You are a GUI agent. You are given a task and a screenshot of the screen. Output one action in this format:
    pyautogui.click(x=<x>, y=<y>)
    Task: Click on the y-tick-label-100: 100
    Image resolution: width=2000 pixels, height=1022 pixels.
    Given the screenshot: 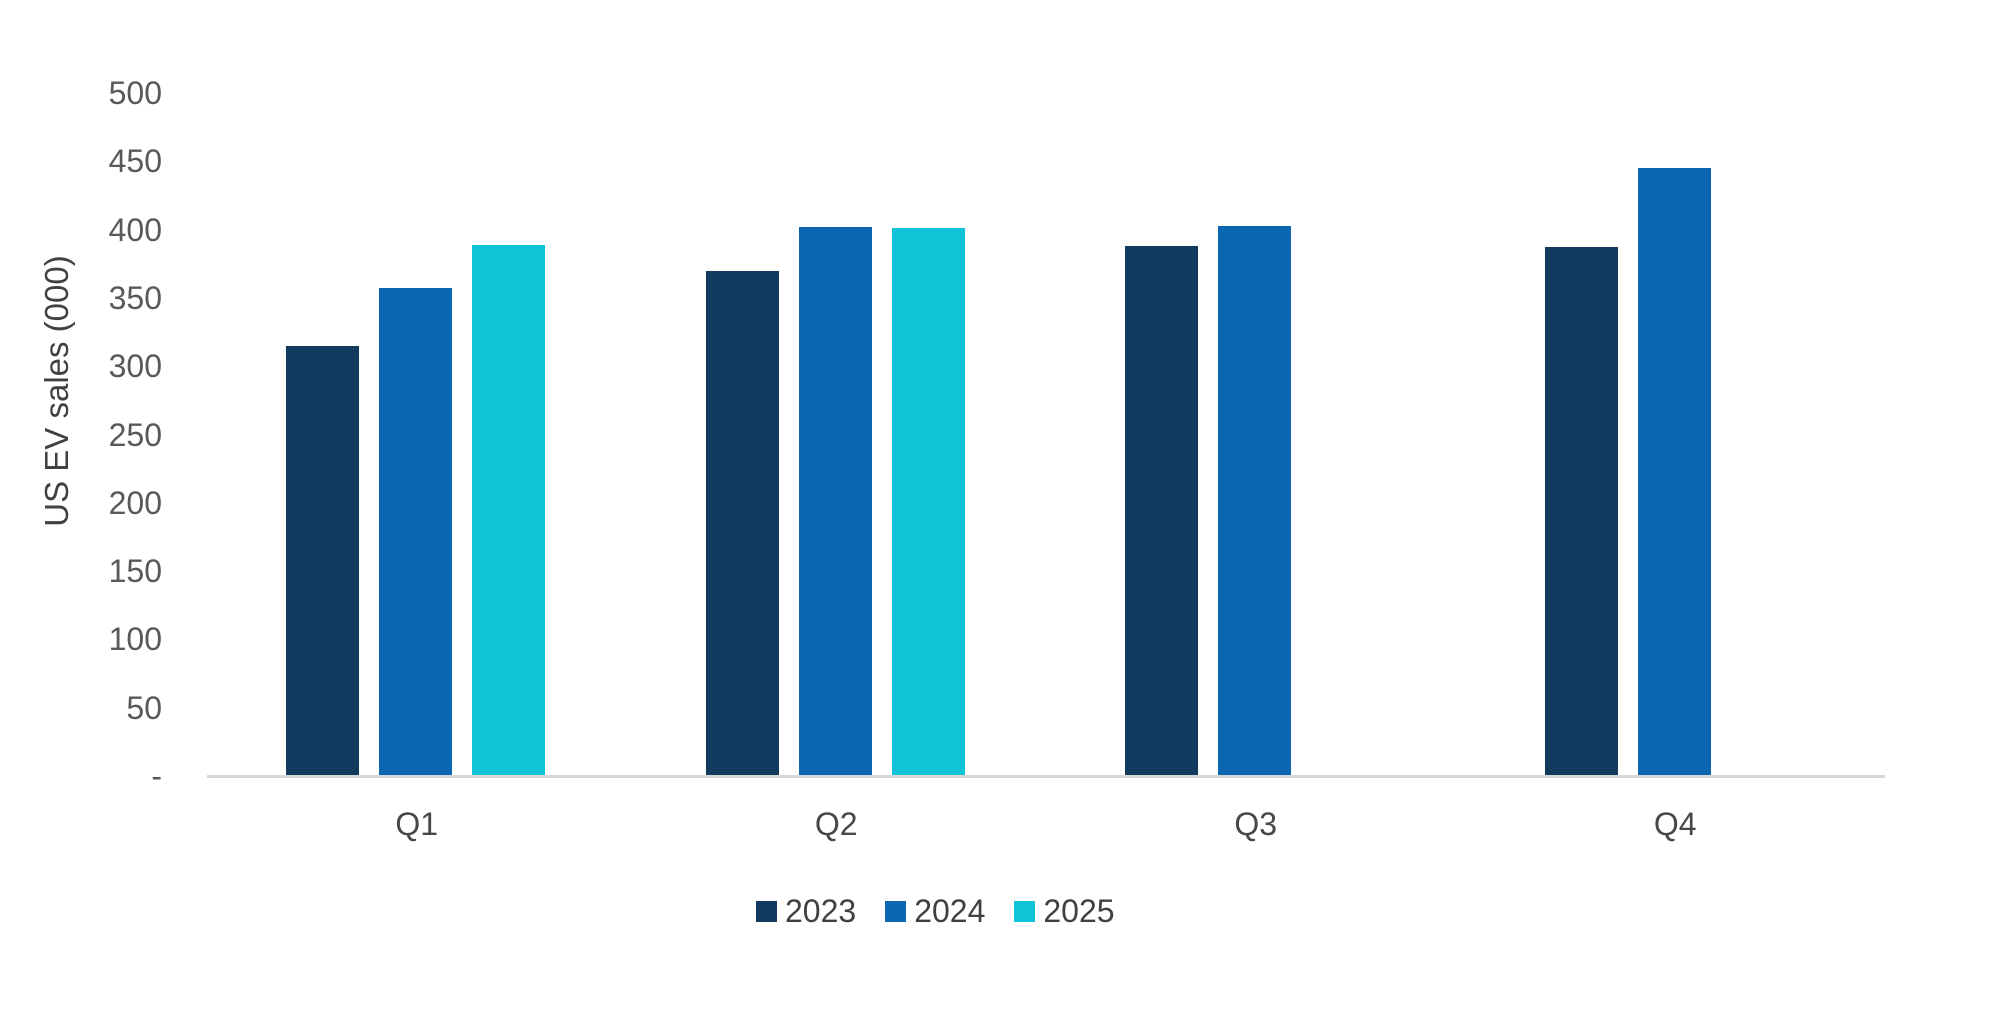 What is the action you would take?
    pyautogui.click(x=135, y=639)
    